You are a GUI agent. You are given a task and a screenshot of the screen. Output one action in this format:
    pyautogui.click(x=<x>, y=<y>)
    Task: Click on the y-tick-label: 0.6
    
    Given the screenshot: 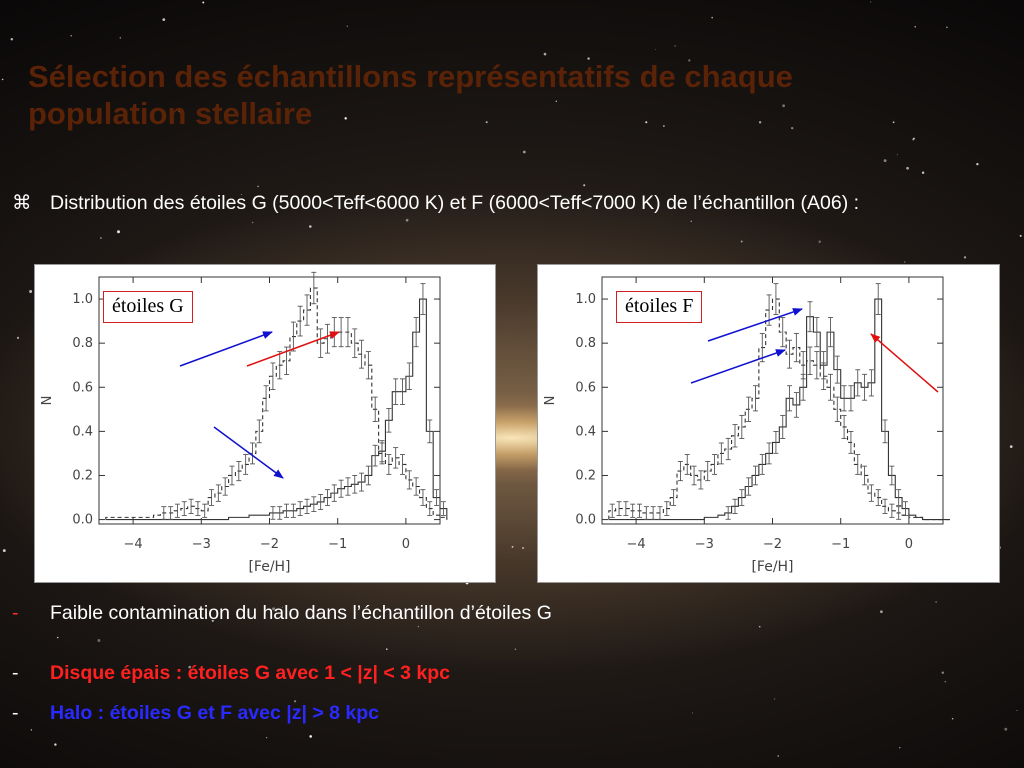 What is the action you would take?
    pyautogui.click(x=585, y=387)
    